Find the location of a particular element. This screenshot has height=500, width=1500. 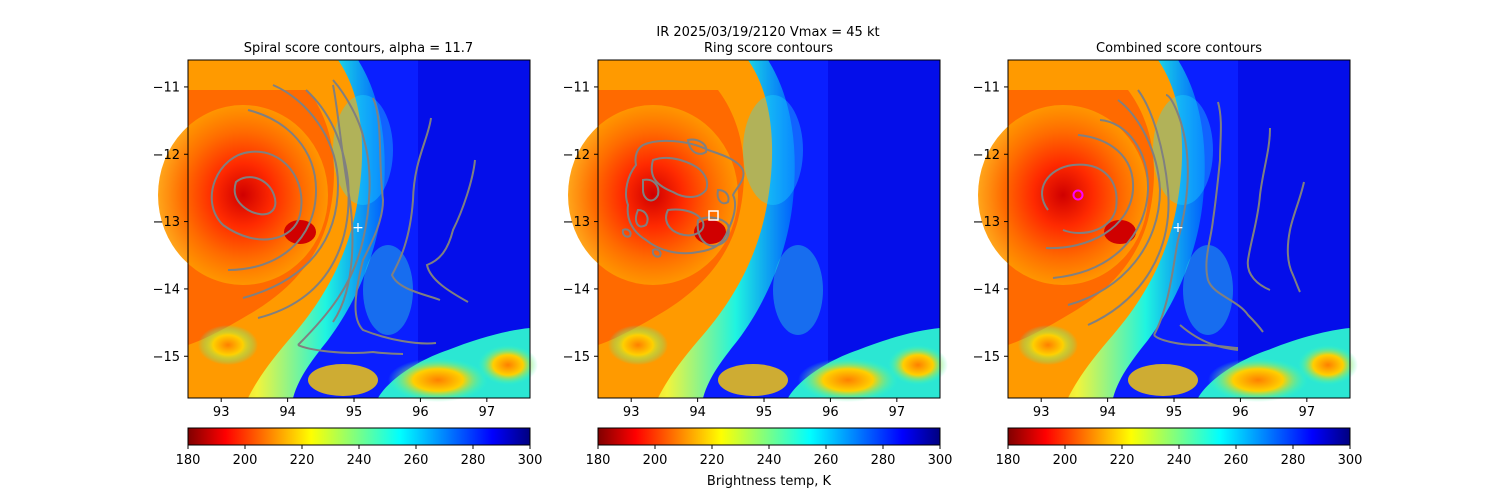

suptitle: IR 2025/03/19/2120 Vmax = 45 kt is located at coordinates (767, 32).